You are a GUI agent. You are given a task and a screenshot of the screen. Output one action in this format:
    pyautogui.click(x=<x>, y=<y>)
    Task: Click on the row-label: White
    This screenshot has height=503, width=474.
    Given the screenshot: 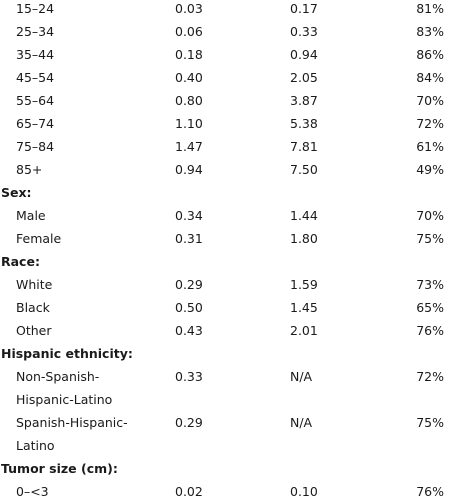 What is the action you would take?
    pyautogui.click(x=34, y=284)
    